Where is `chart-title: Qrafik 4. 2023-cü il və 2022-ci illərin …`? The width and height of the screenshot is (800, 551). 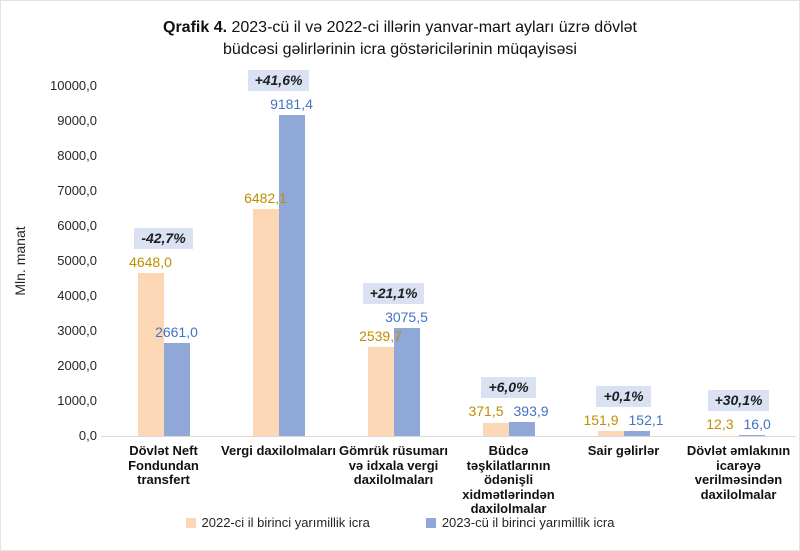 chart-title: Qrafik 4. 2023-cü il və 2022-ci illərin … is located at coordinates (400, 39).